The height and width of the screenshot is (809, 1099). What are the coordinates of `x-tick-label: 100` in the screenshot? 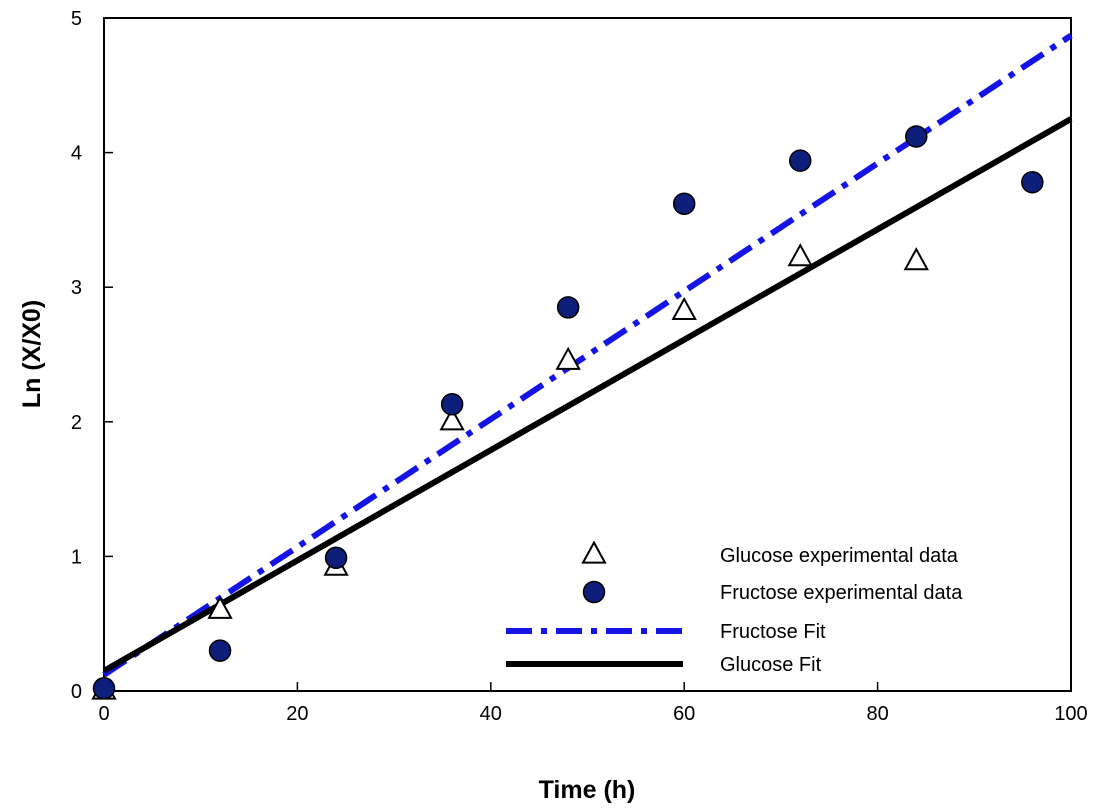 It's located at (1070, 714).